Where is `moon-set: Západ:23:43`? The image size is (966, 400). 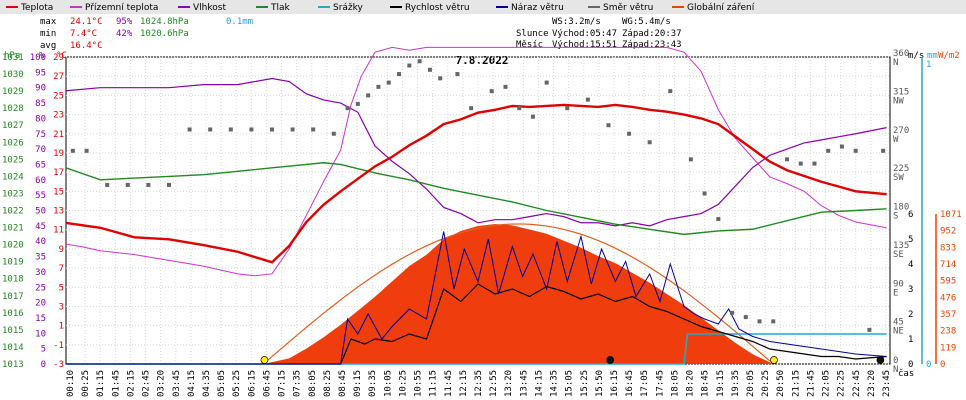
moon-set: Západ:23:43 is located at coordinates (652, 45).